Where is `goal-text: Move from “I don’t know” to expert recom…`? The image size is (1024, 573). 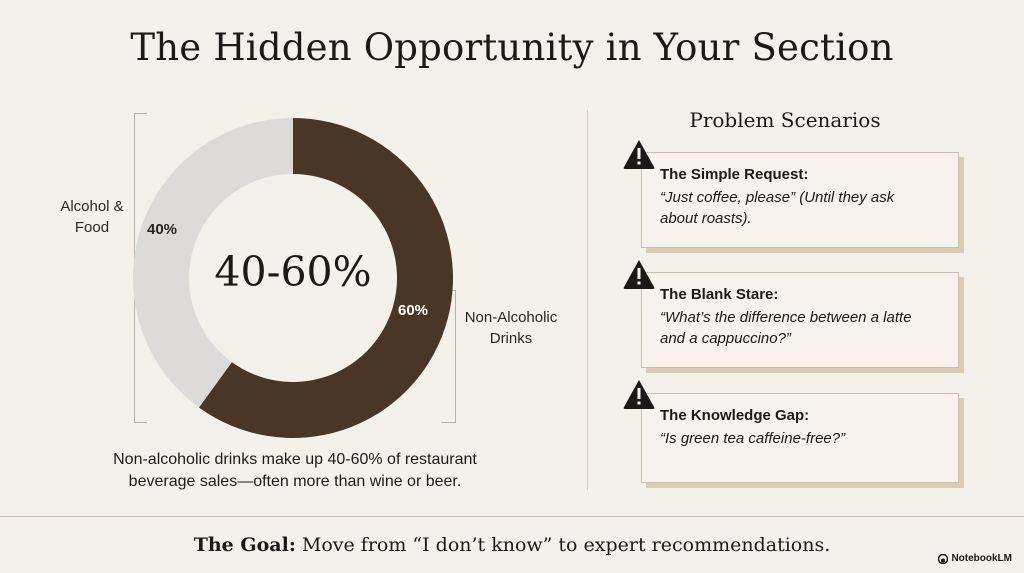 goal-text: Move from “I don’t know” to expert recom… is located at coordinates (563, 545).